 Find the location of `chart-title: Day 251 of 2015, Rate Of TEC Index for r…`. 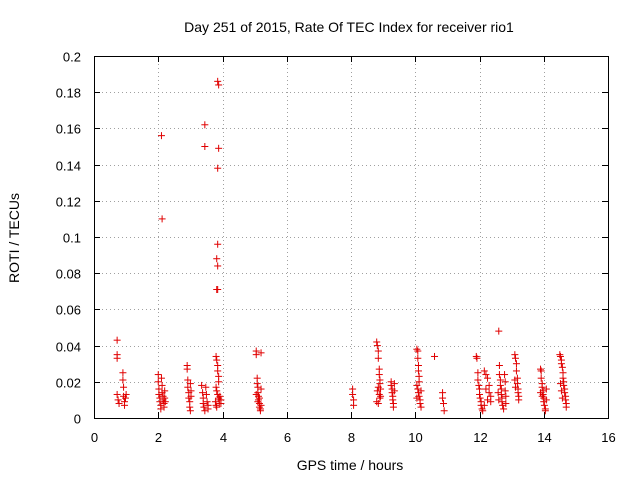

chart-title: Day 251 of 2015, Rate Of TEC Index for r… is located at coordinates (349, 27).